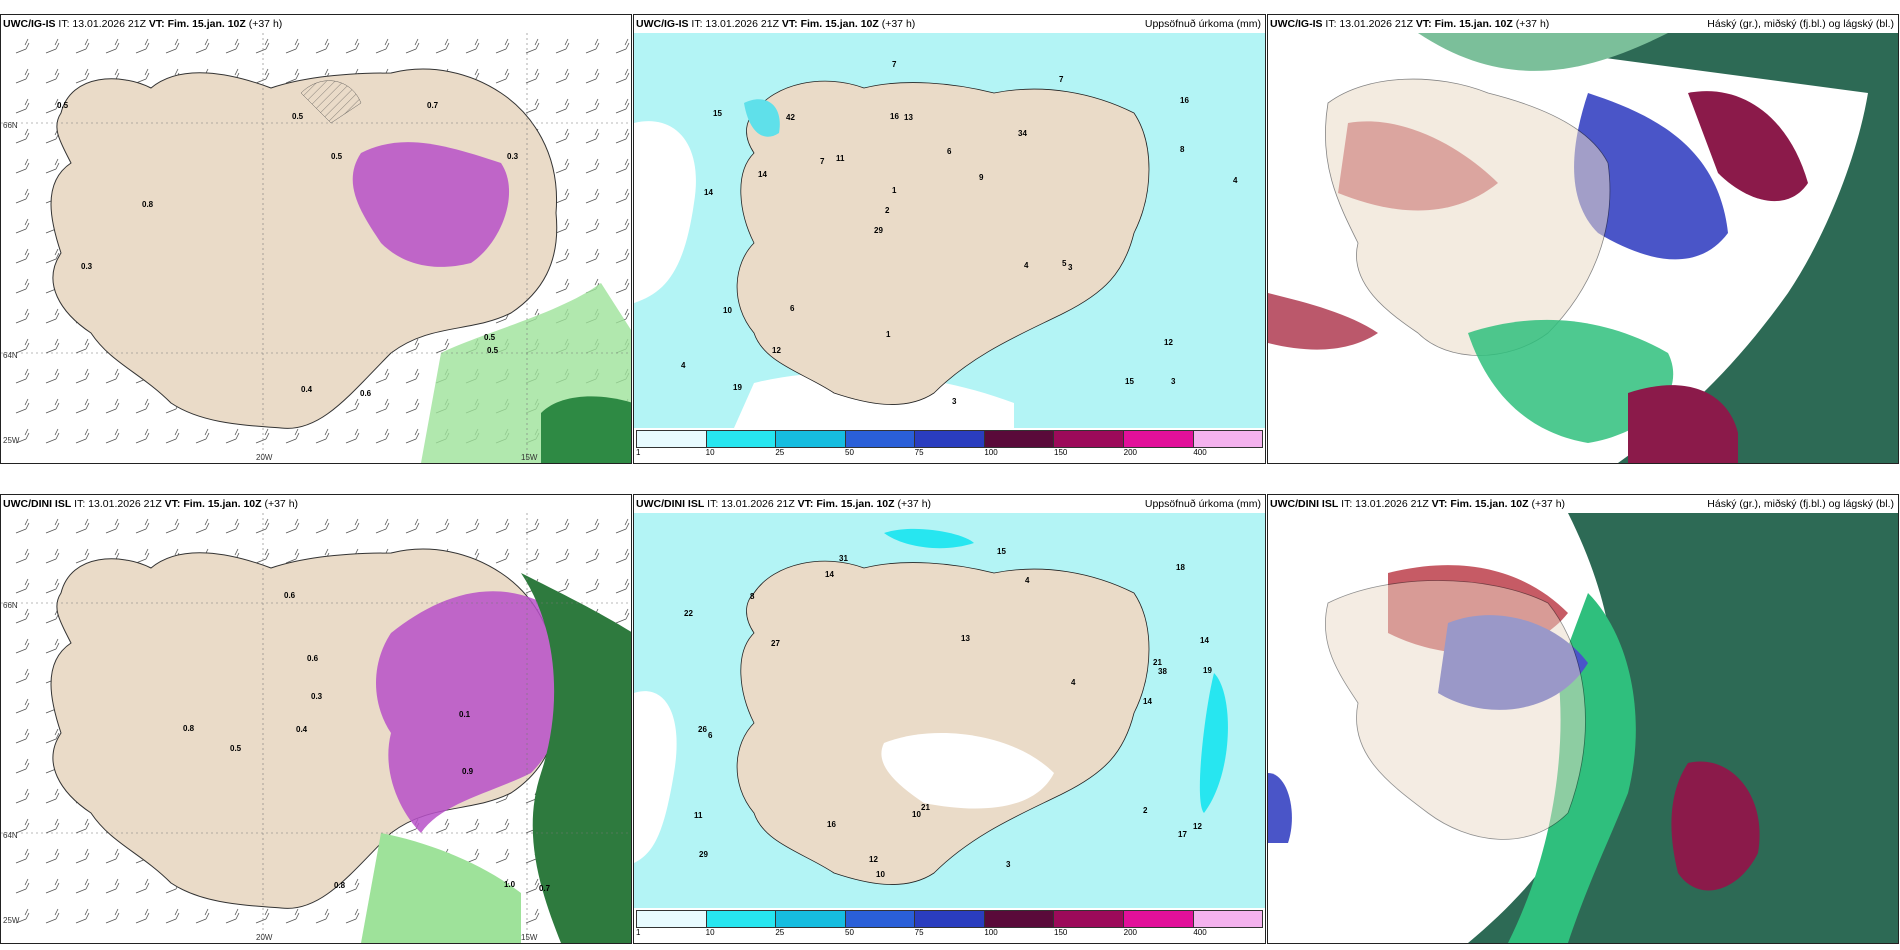 Image resolution: width=1900 pixels, height=950 pixels. I want to click on colorbar-label: 1, so click(638, 932).